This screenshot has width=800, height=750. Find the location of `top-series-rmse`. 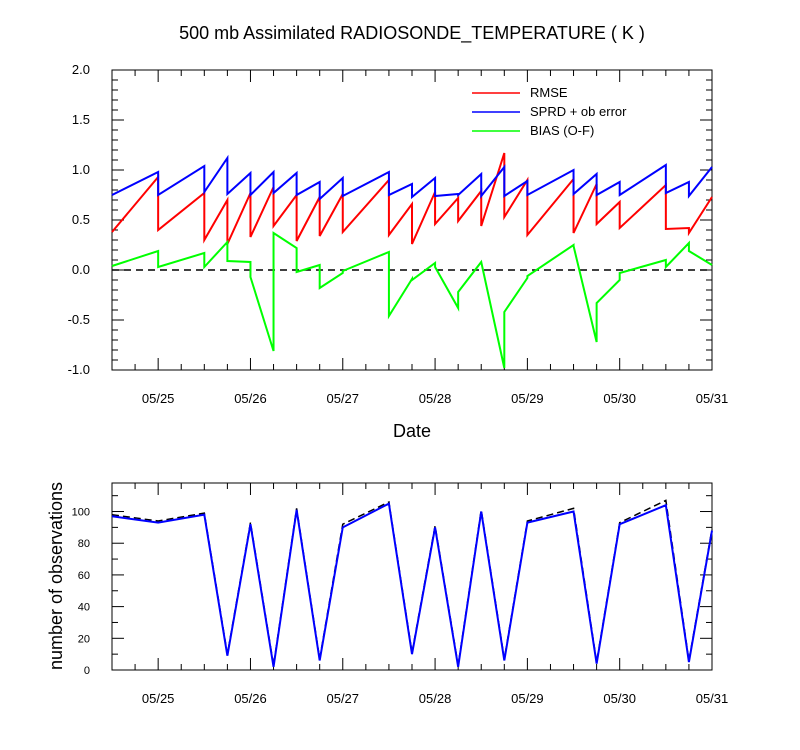

top-series-rmse is located at coordinates (412, 198).